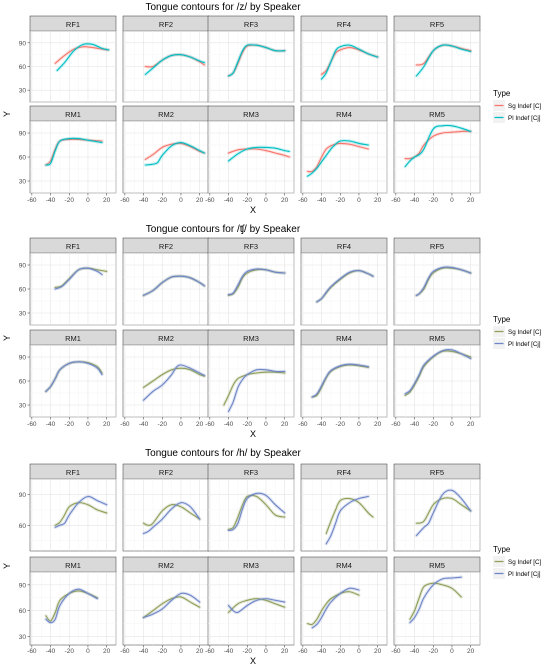  I want to click on legend: Type Sg Indef [C] Pl Indef [Cj], so click(517, 562).